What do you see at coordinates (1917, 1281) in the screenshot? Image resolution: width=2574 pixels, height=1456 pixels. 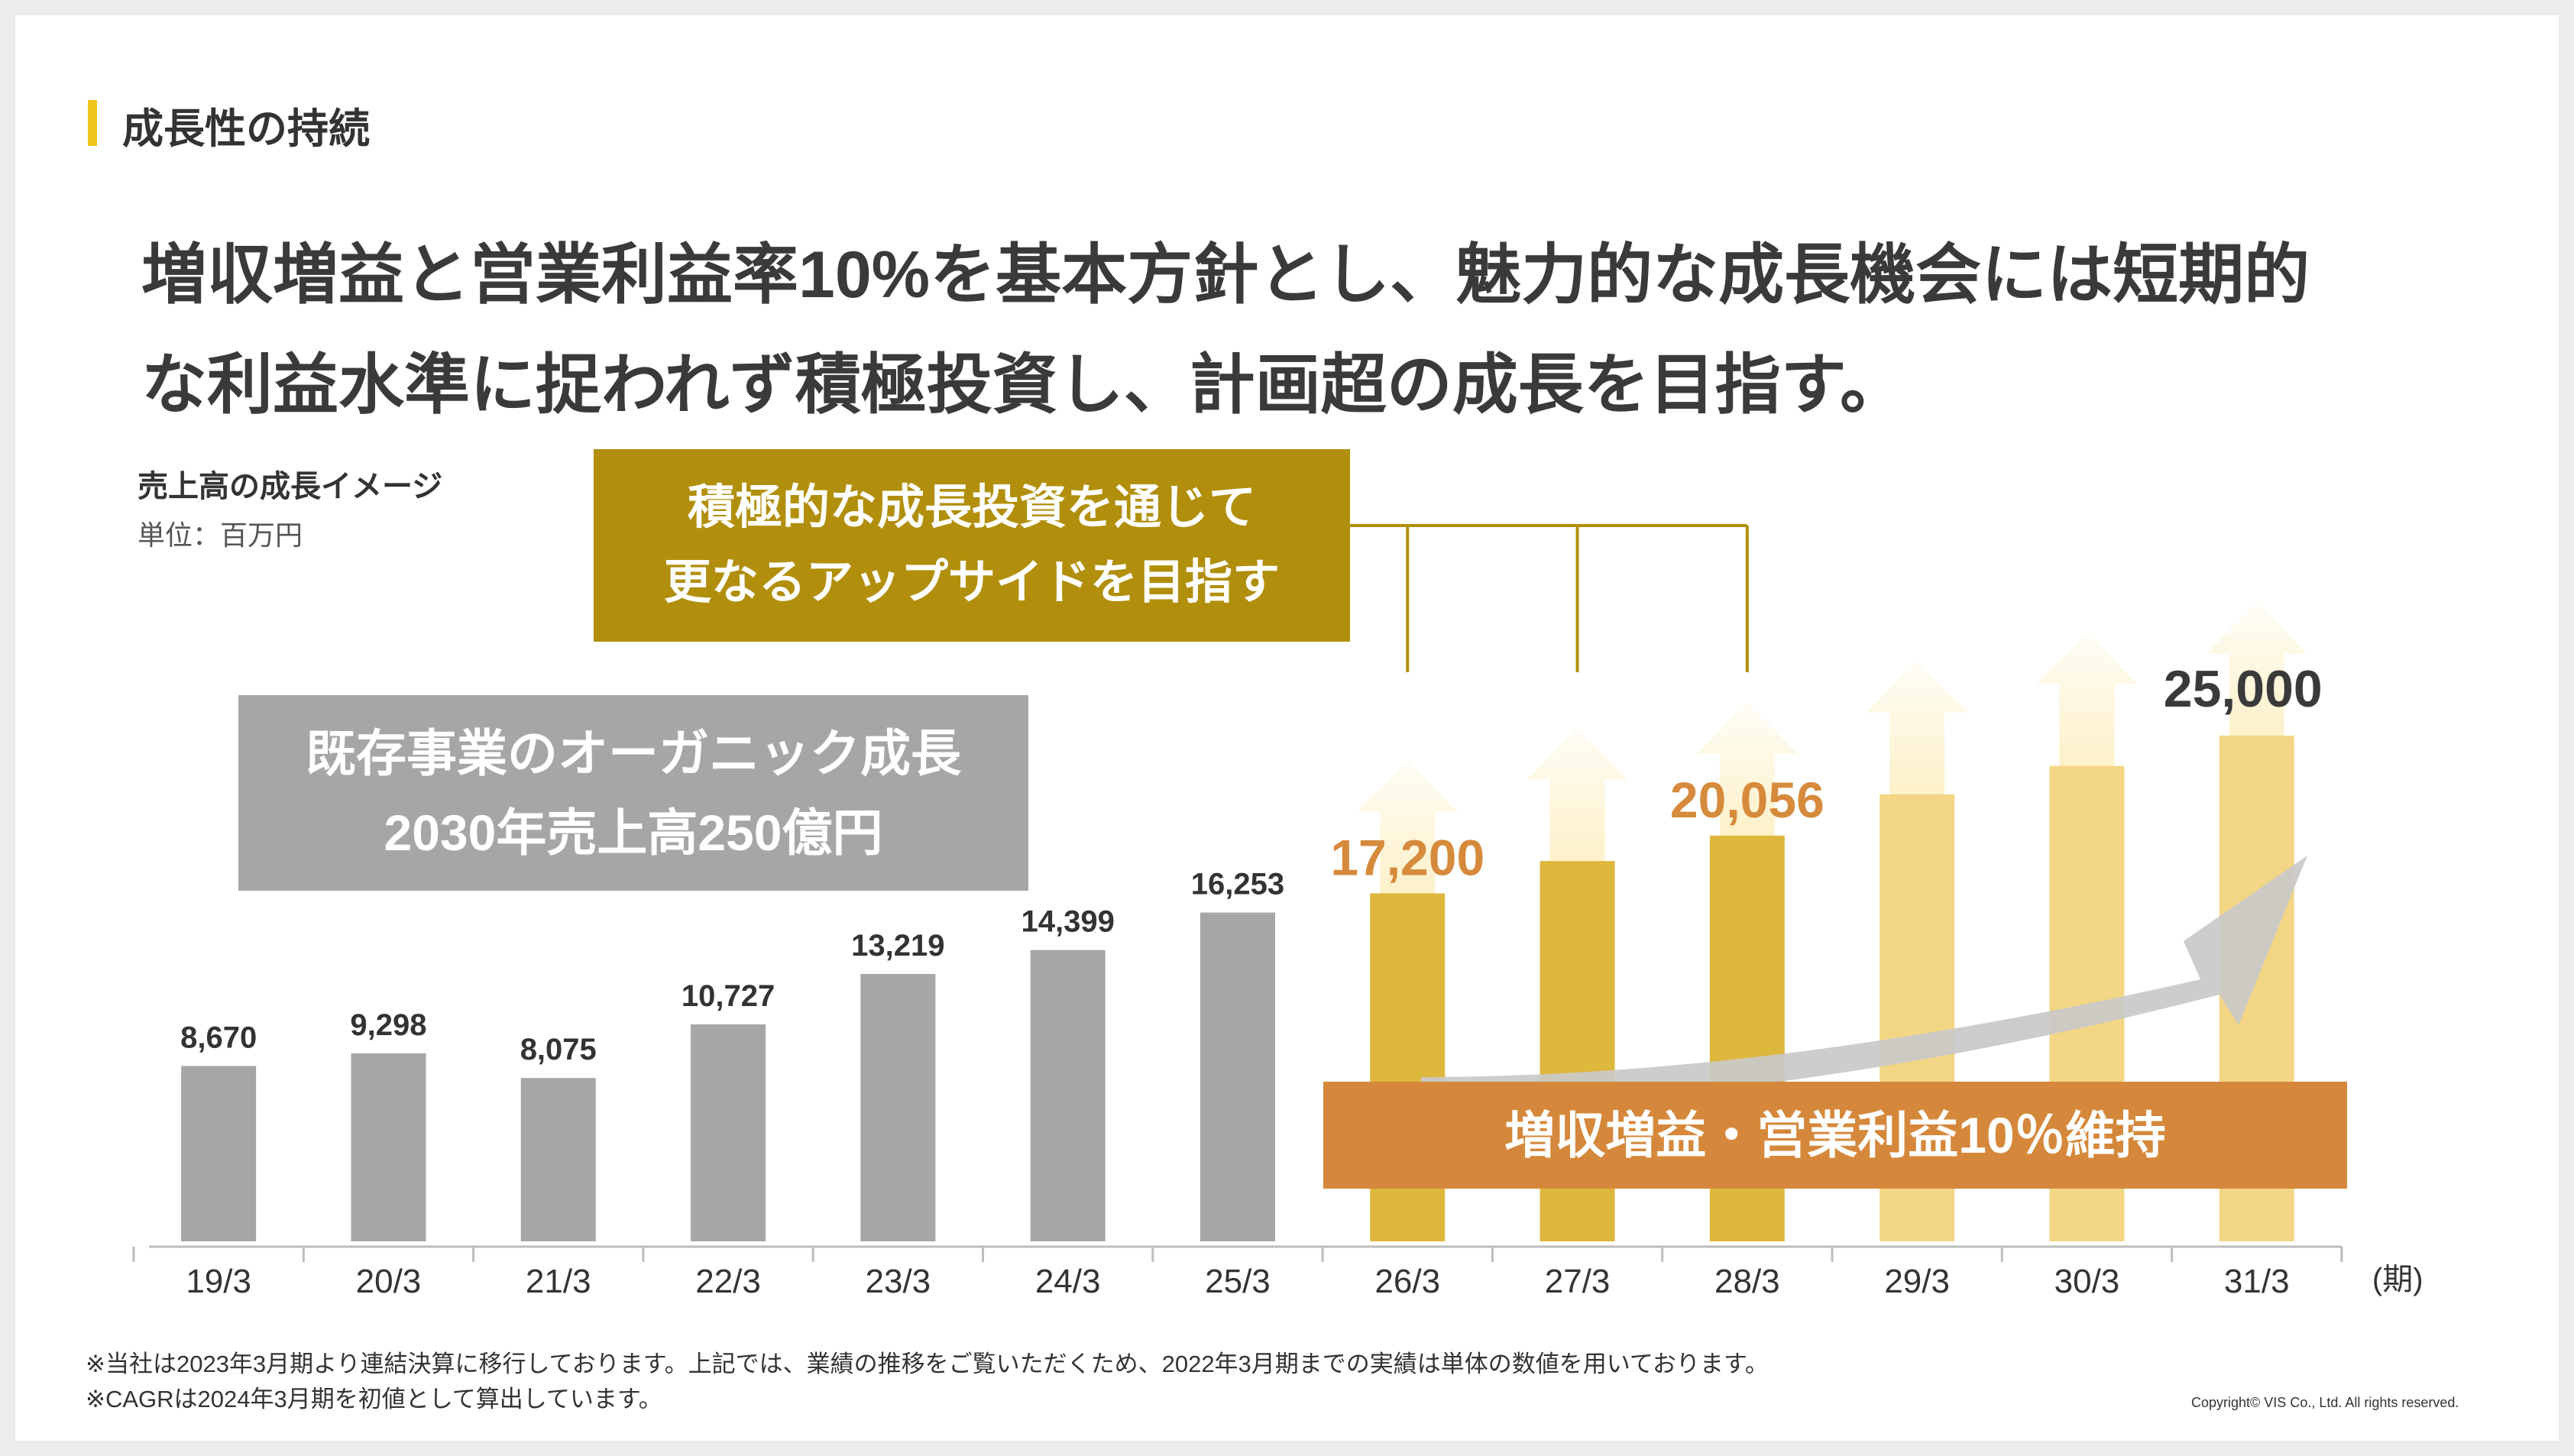 I see `x-tick-label: 29/3` at bounding box center [1917, 1281].